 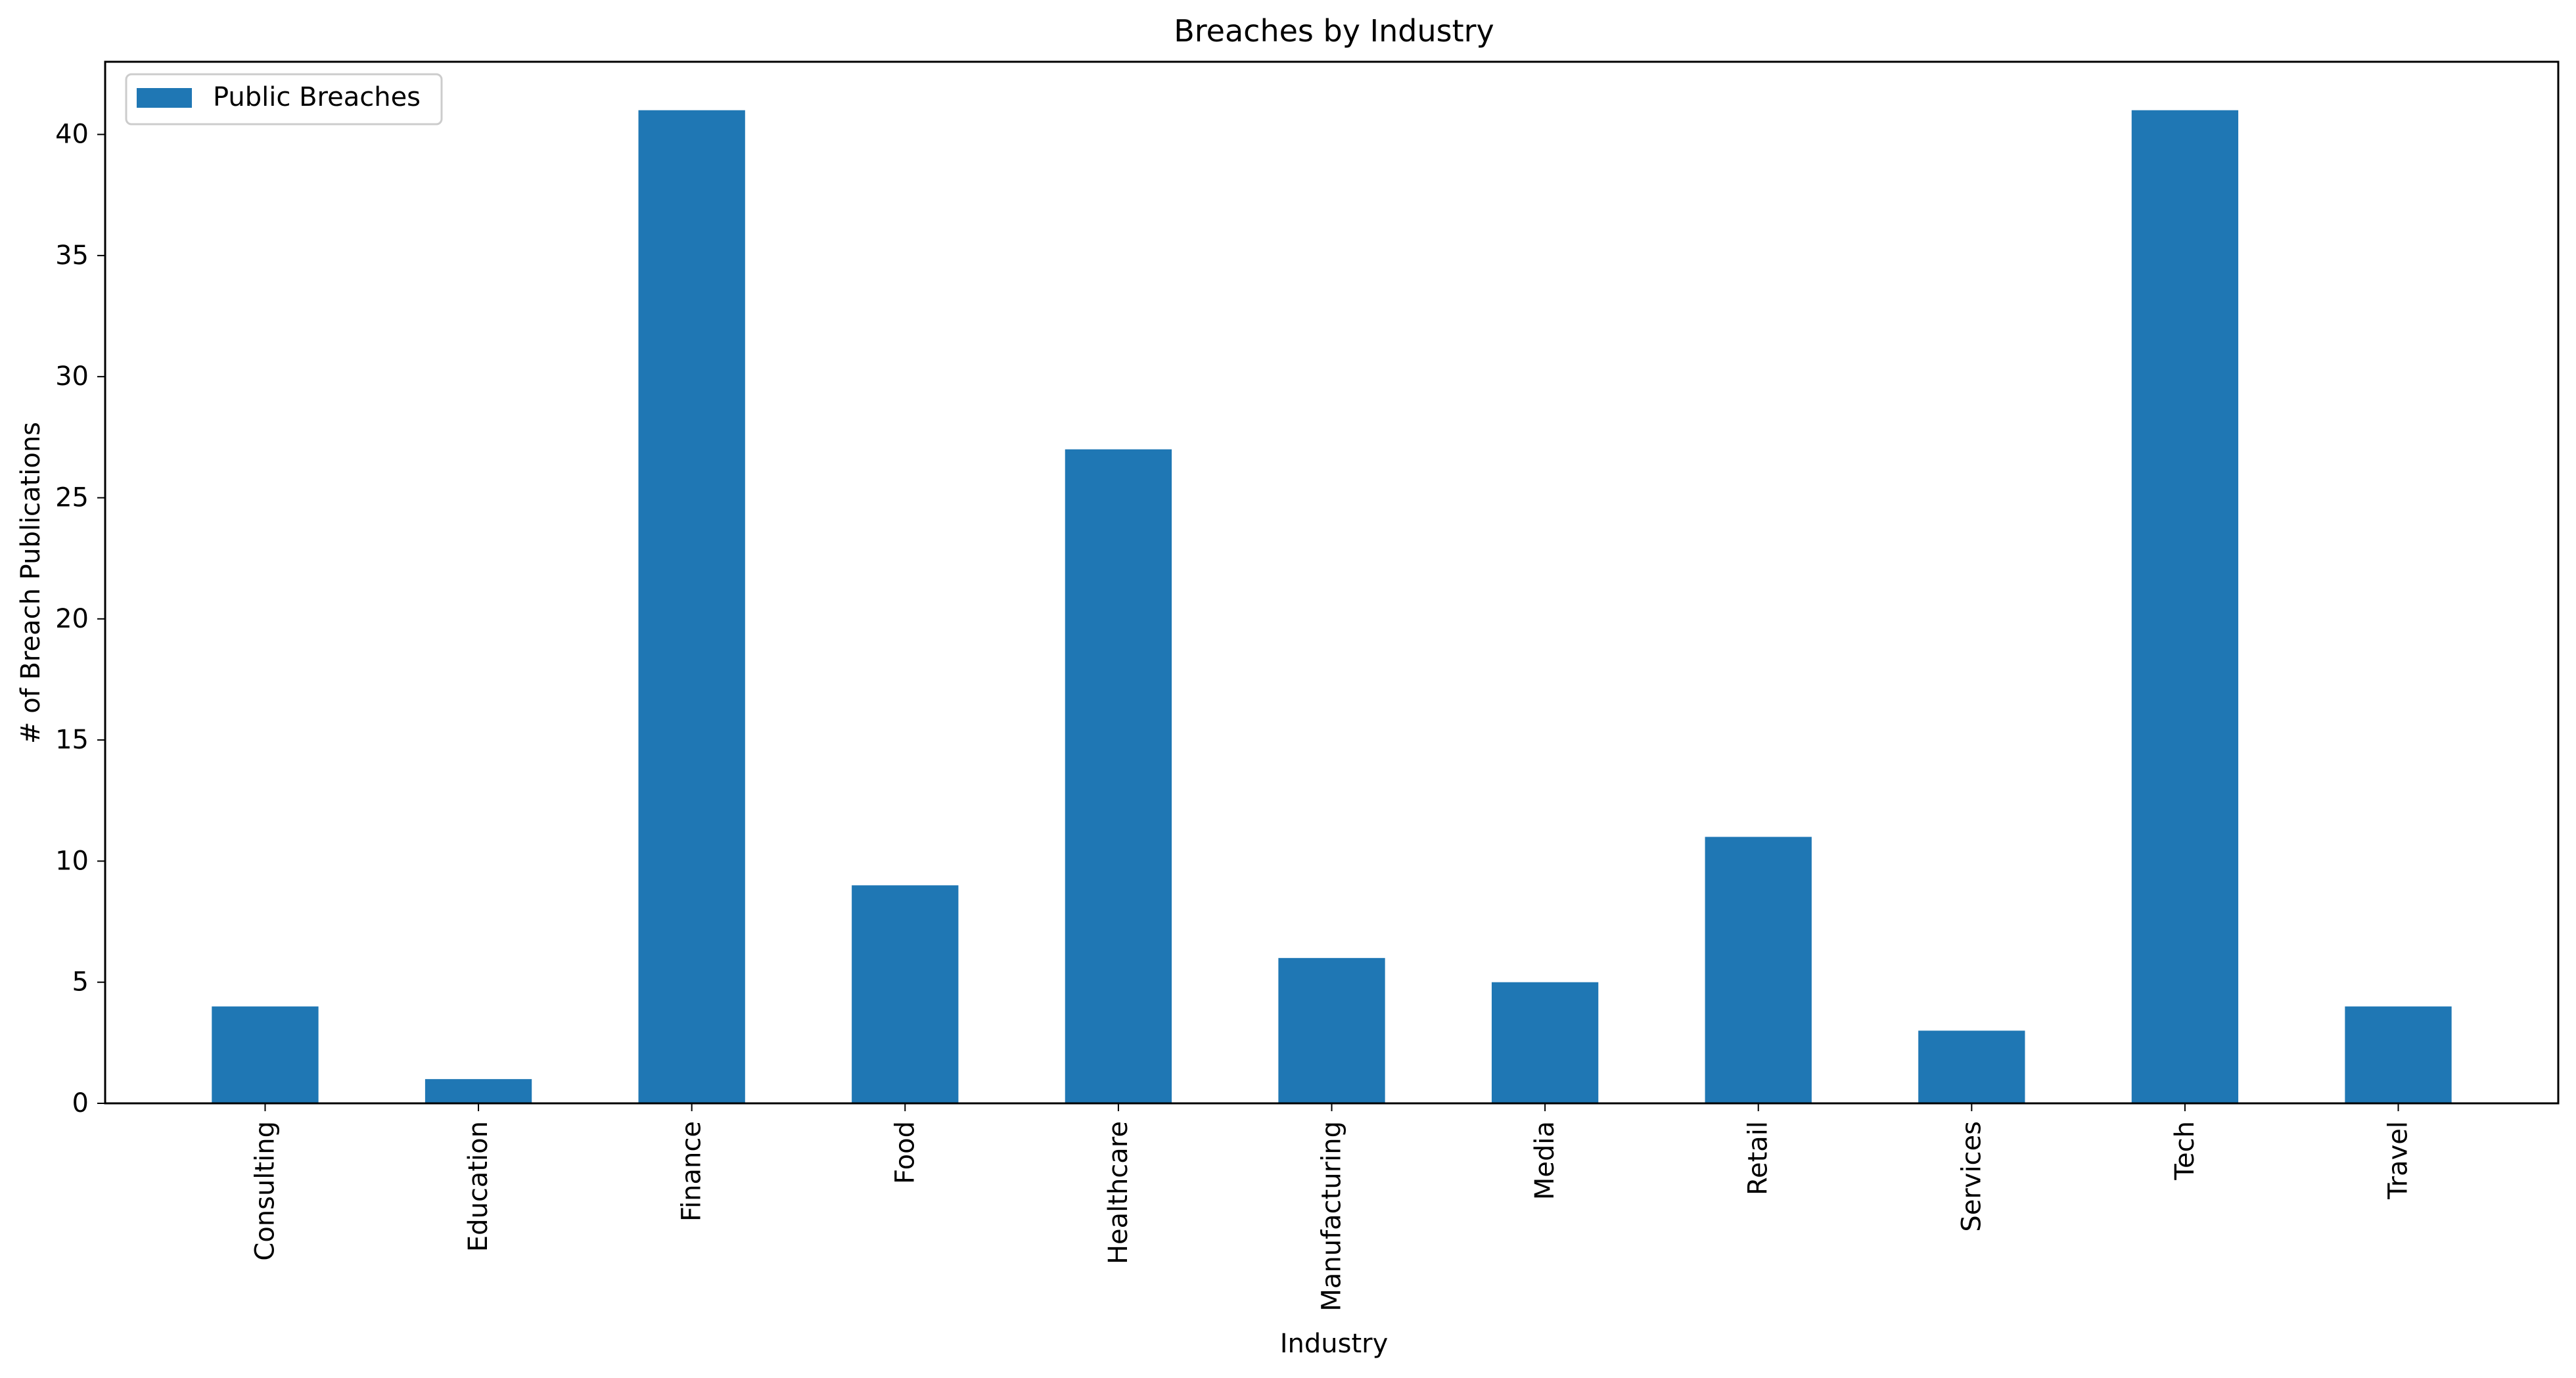 What do you see at coordinates (81, 982) in the screenshot?
I see `y-tick-label: 5` at bounding box center [81, 982].